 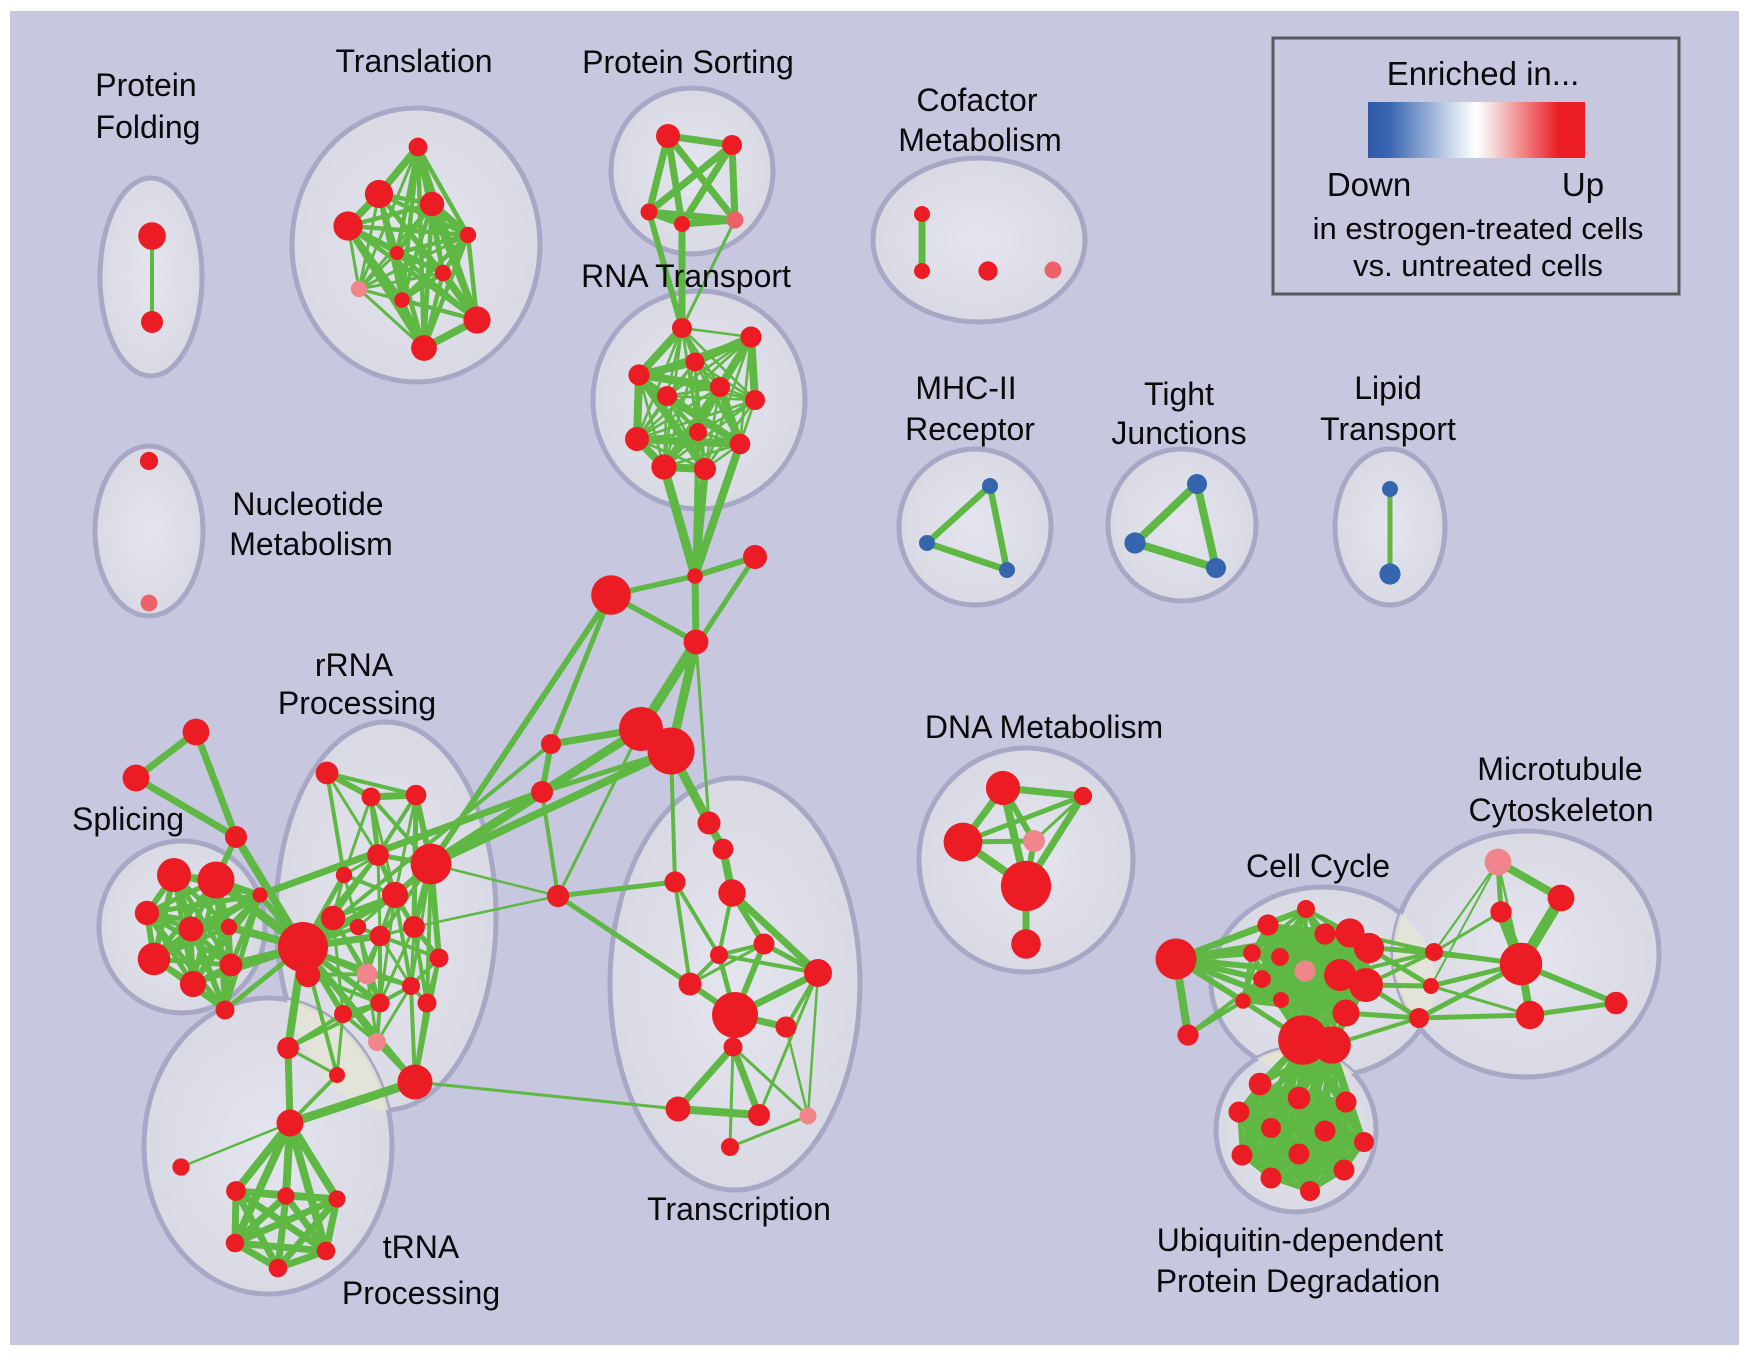 What do you see at coordinates (977, 100) in the screenshot?
I see `svg-text: Cofactor` at bounding box center [977, 100].